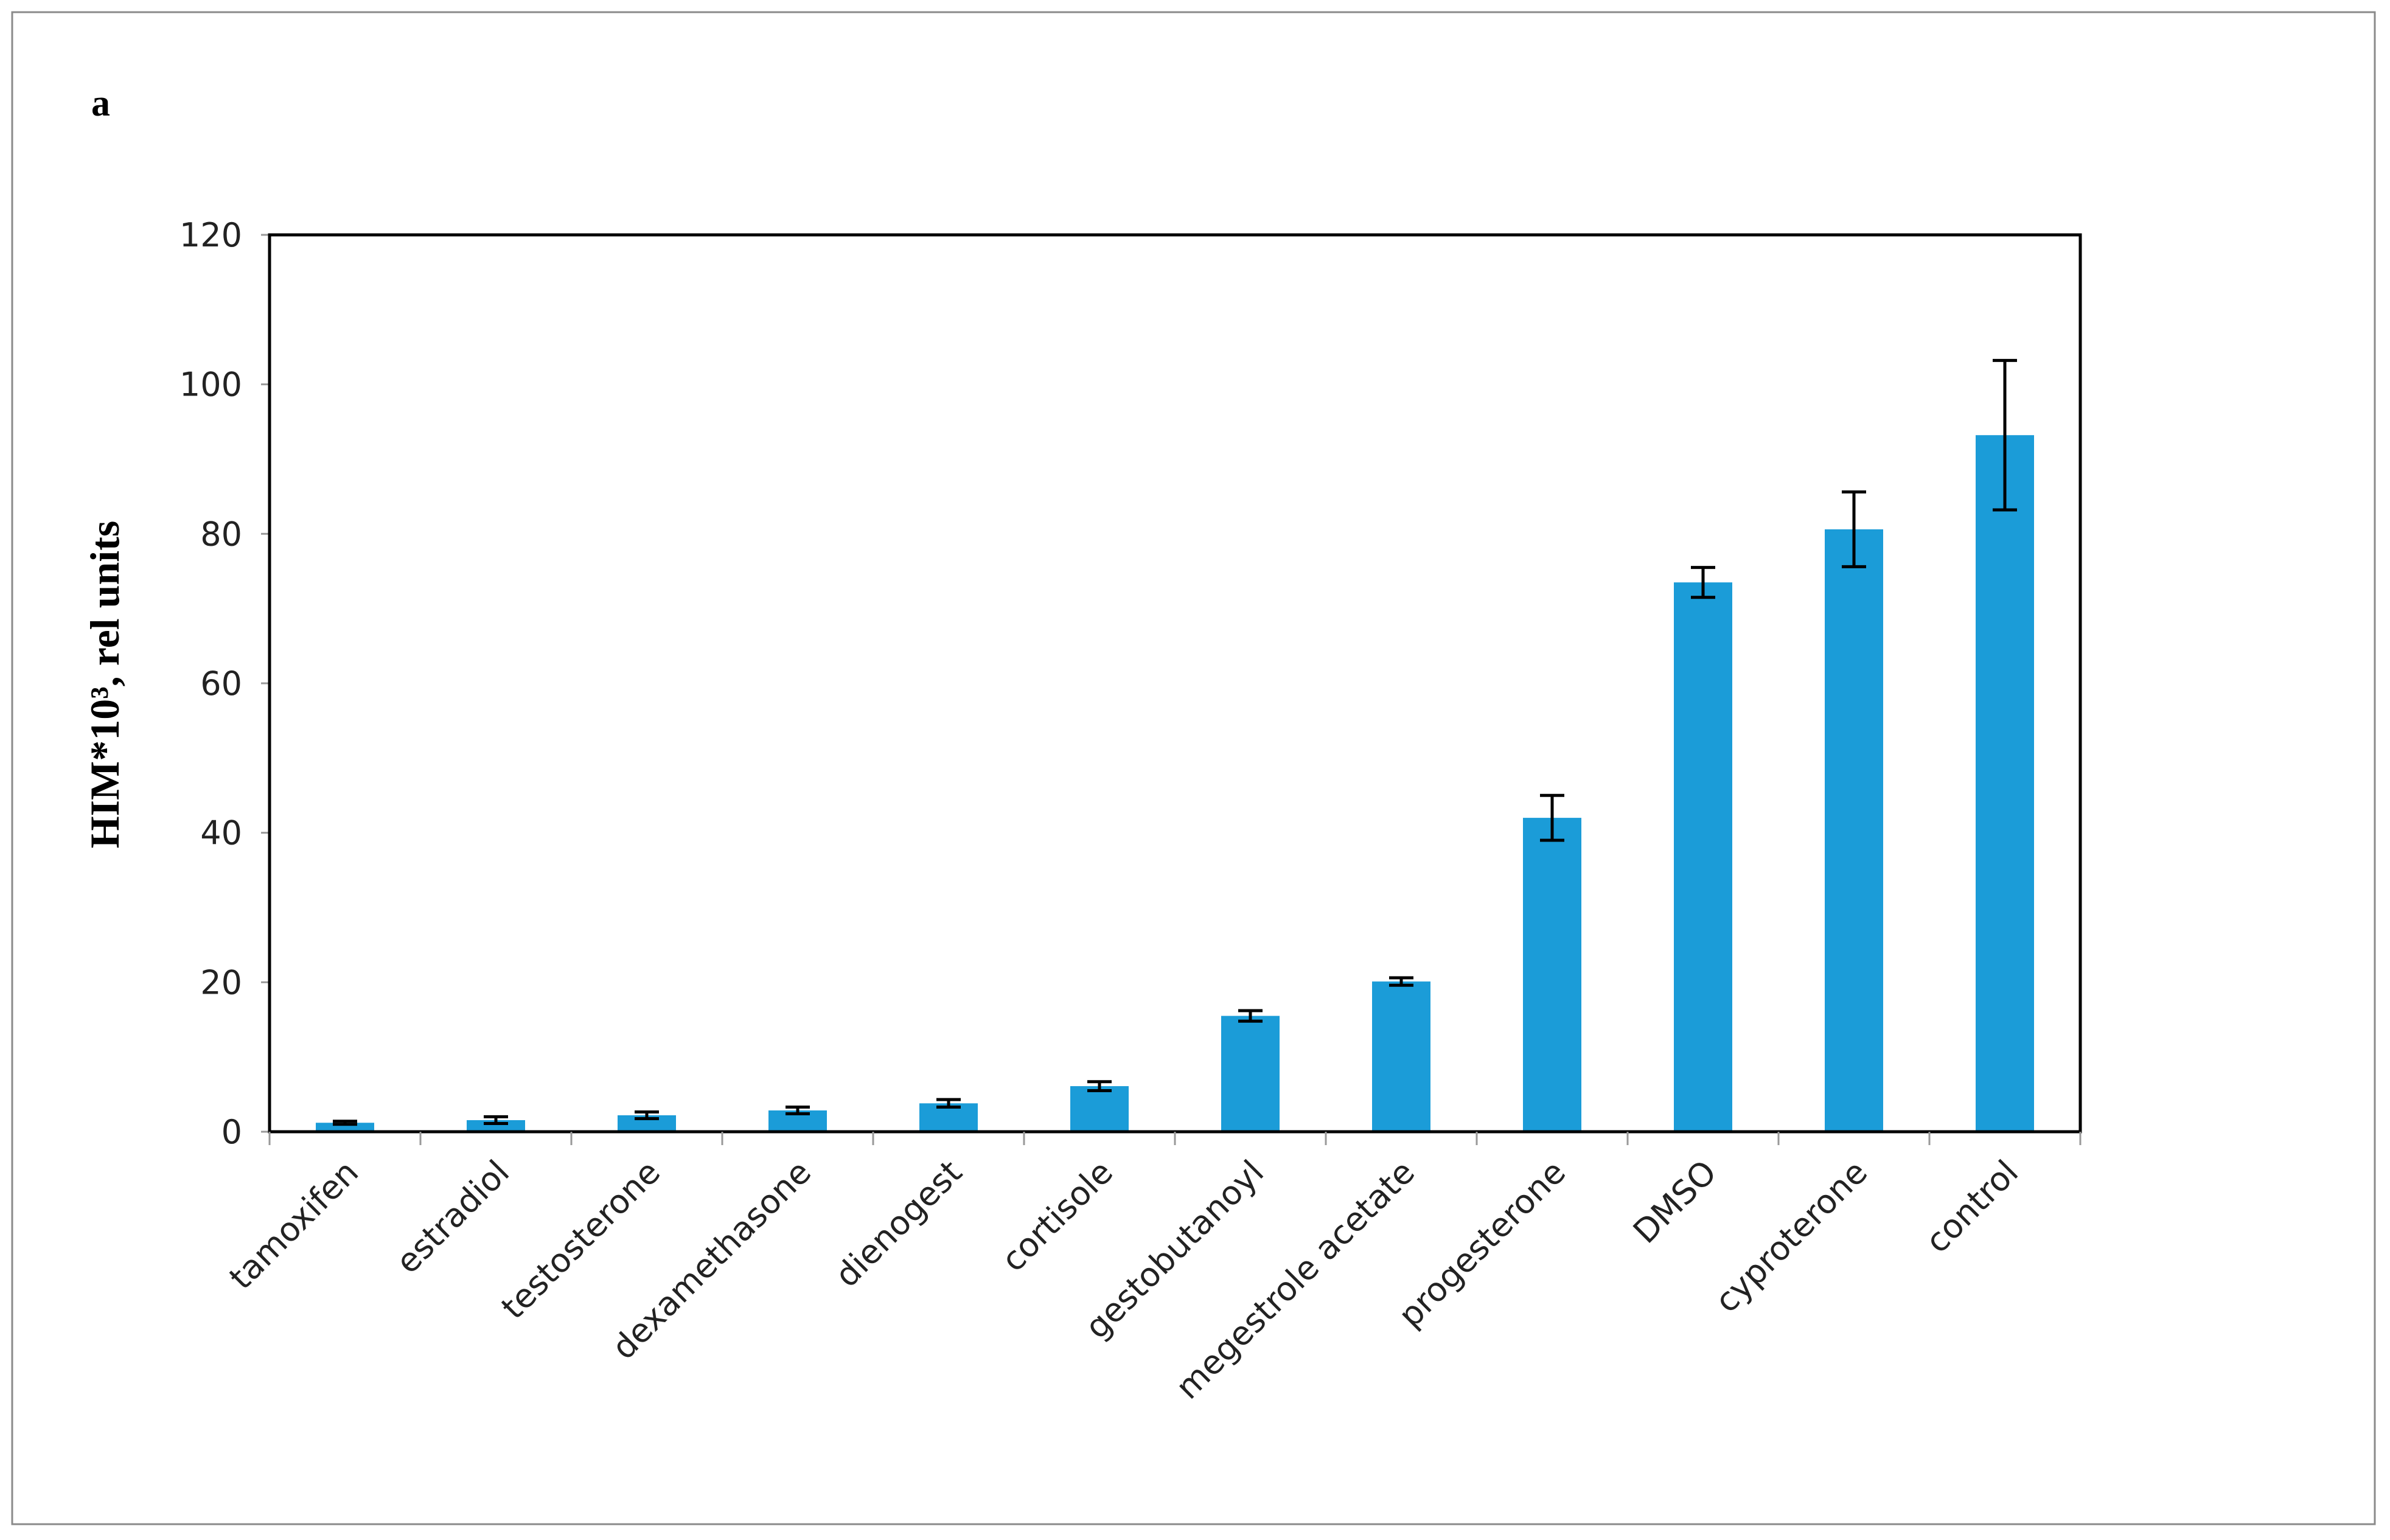 This screenshot has width=2390, height=1540. I want to click on bar-gestobutanoyl, so click(1250, 1074).